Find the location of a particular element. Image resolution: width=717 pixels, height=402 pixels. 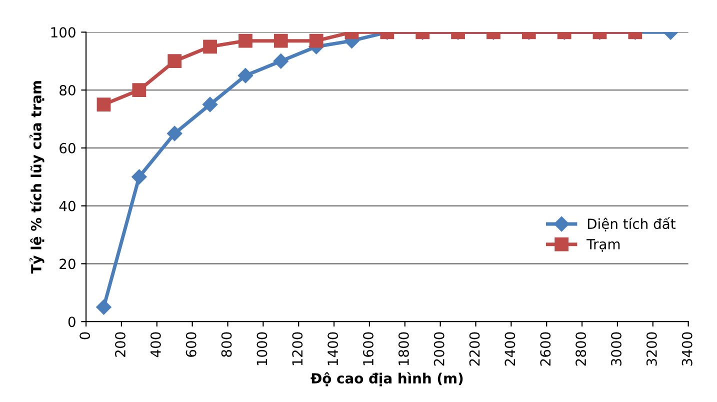

x-tick-label: 400 is located at coordinates (155, 345).